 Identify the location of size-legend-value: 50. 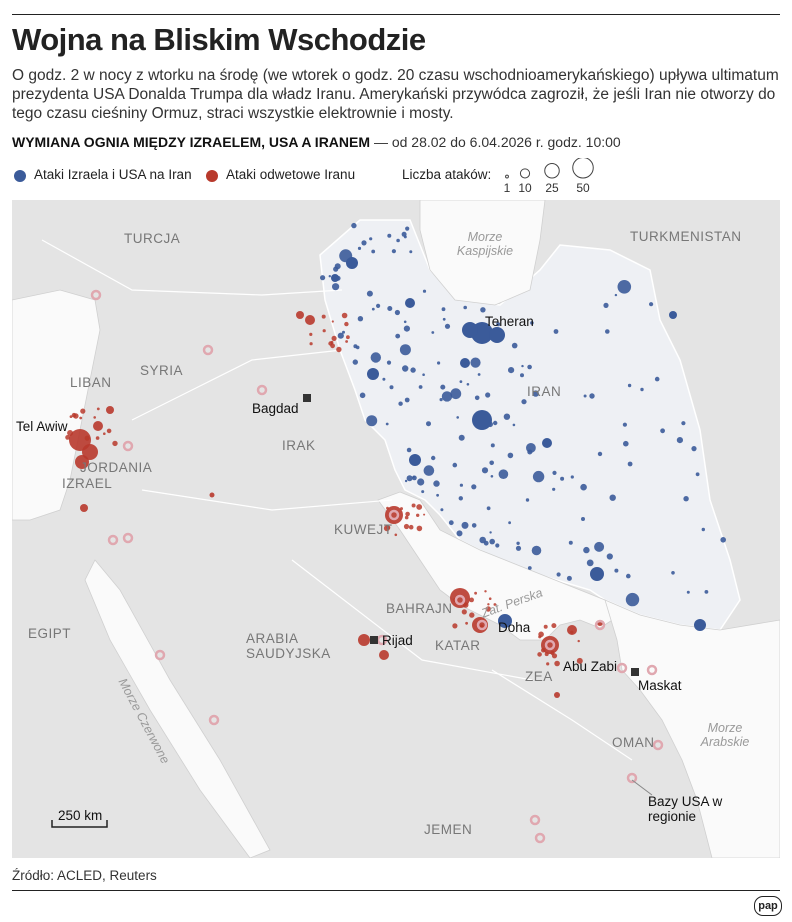
(583, 188).